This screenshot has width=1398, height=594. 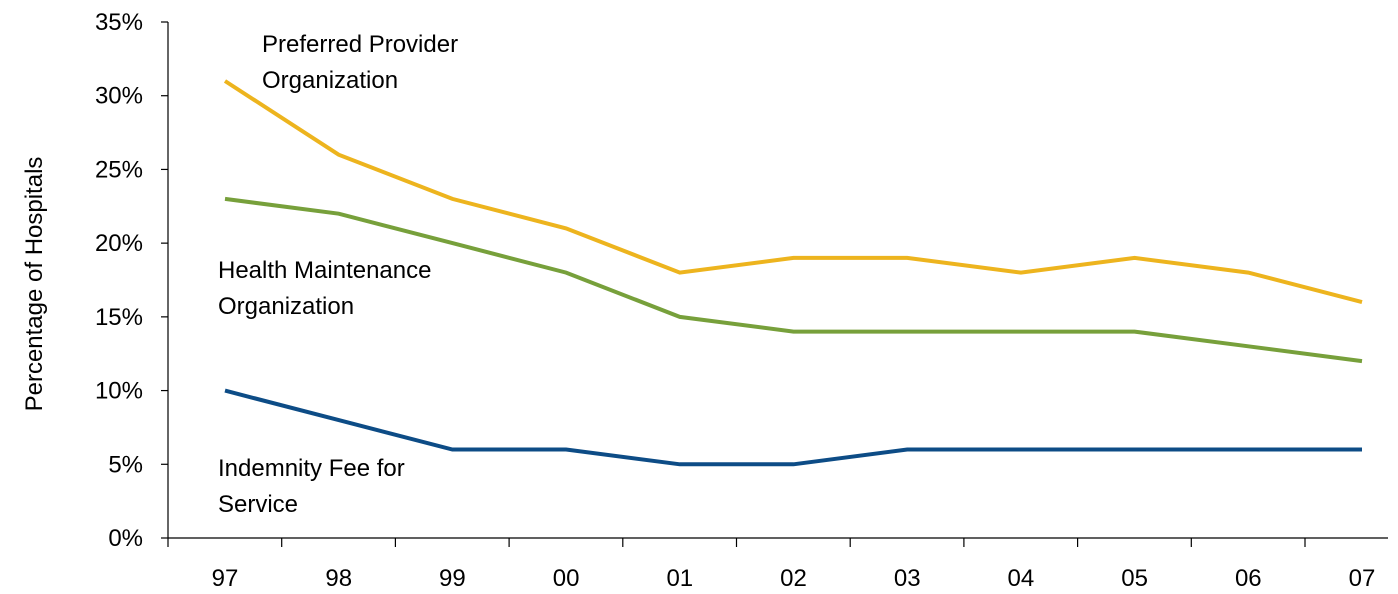 What do you see at coordinates (258, 504) in the screenshot?
I see `series-label-3-line-2: Service` at bounding box center [258, 504].